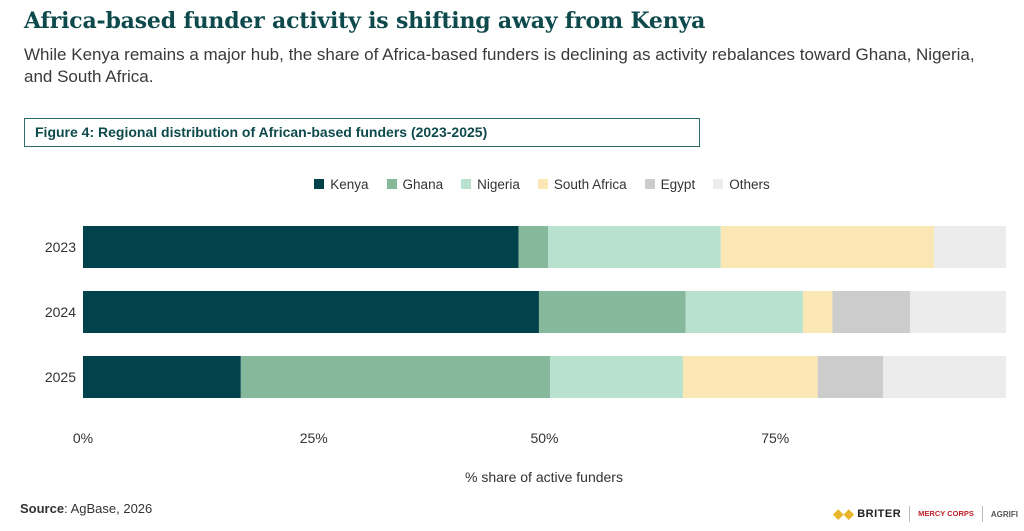 This screenshot has width=1024, height=531. I want to click on x-tick-label: 25%, so click(314, 438).